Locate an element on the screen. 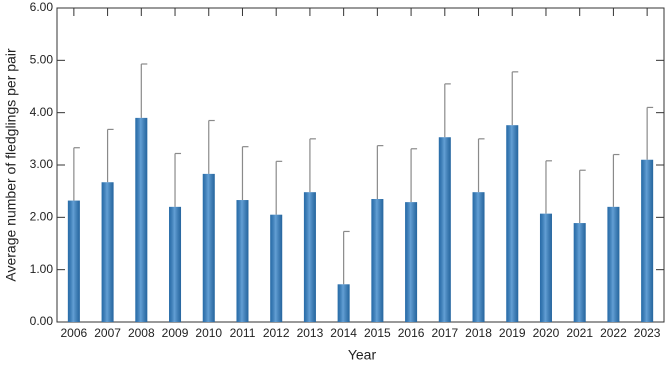 The image size is (668, 368). y-tick-label: 1.00 is located at coordinates (42, 269).